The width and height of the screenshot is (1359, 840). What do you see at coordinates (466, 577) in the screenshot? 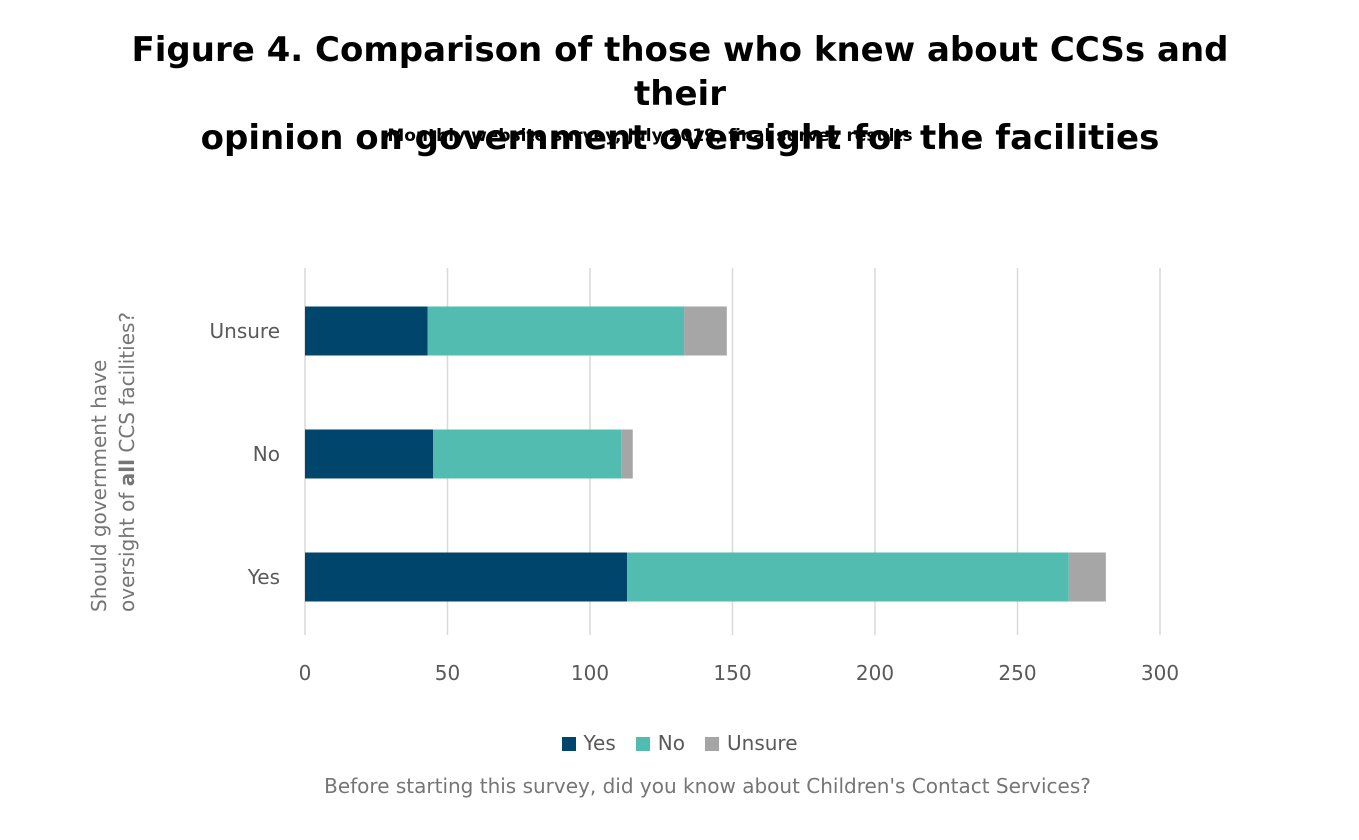
I see `bar-yes-yes` at bounding box center [466, 577].